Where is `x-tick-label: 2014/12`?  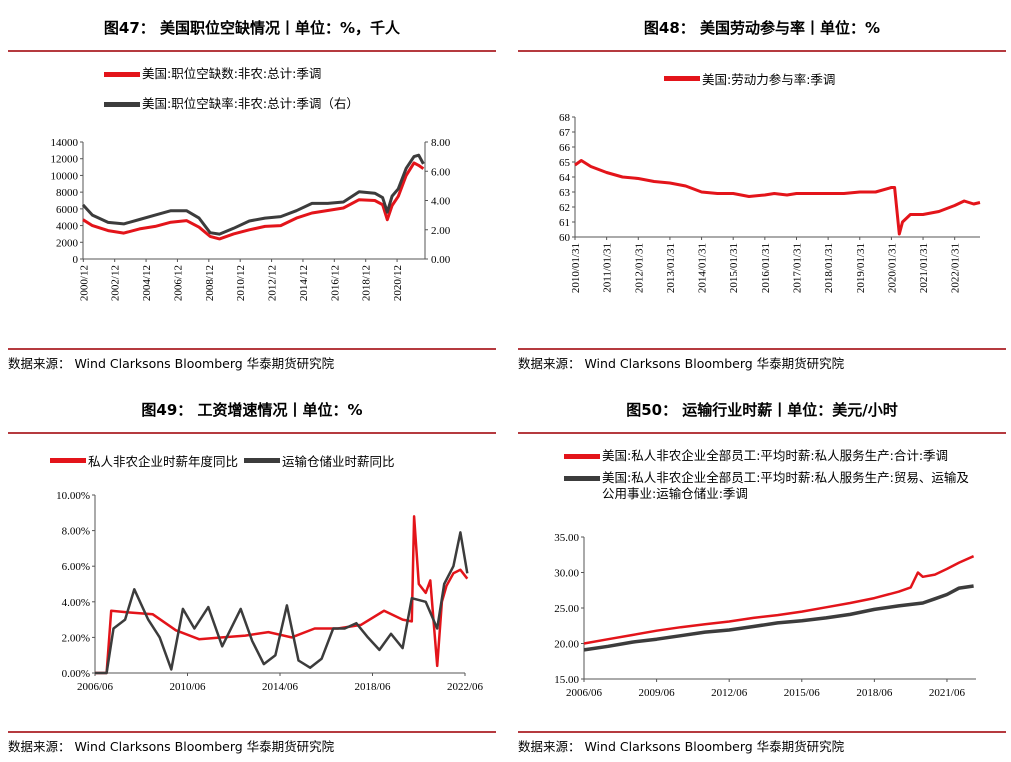
x-tick-label: 2014/12 is located at coordinates (304, 283).